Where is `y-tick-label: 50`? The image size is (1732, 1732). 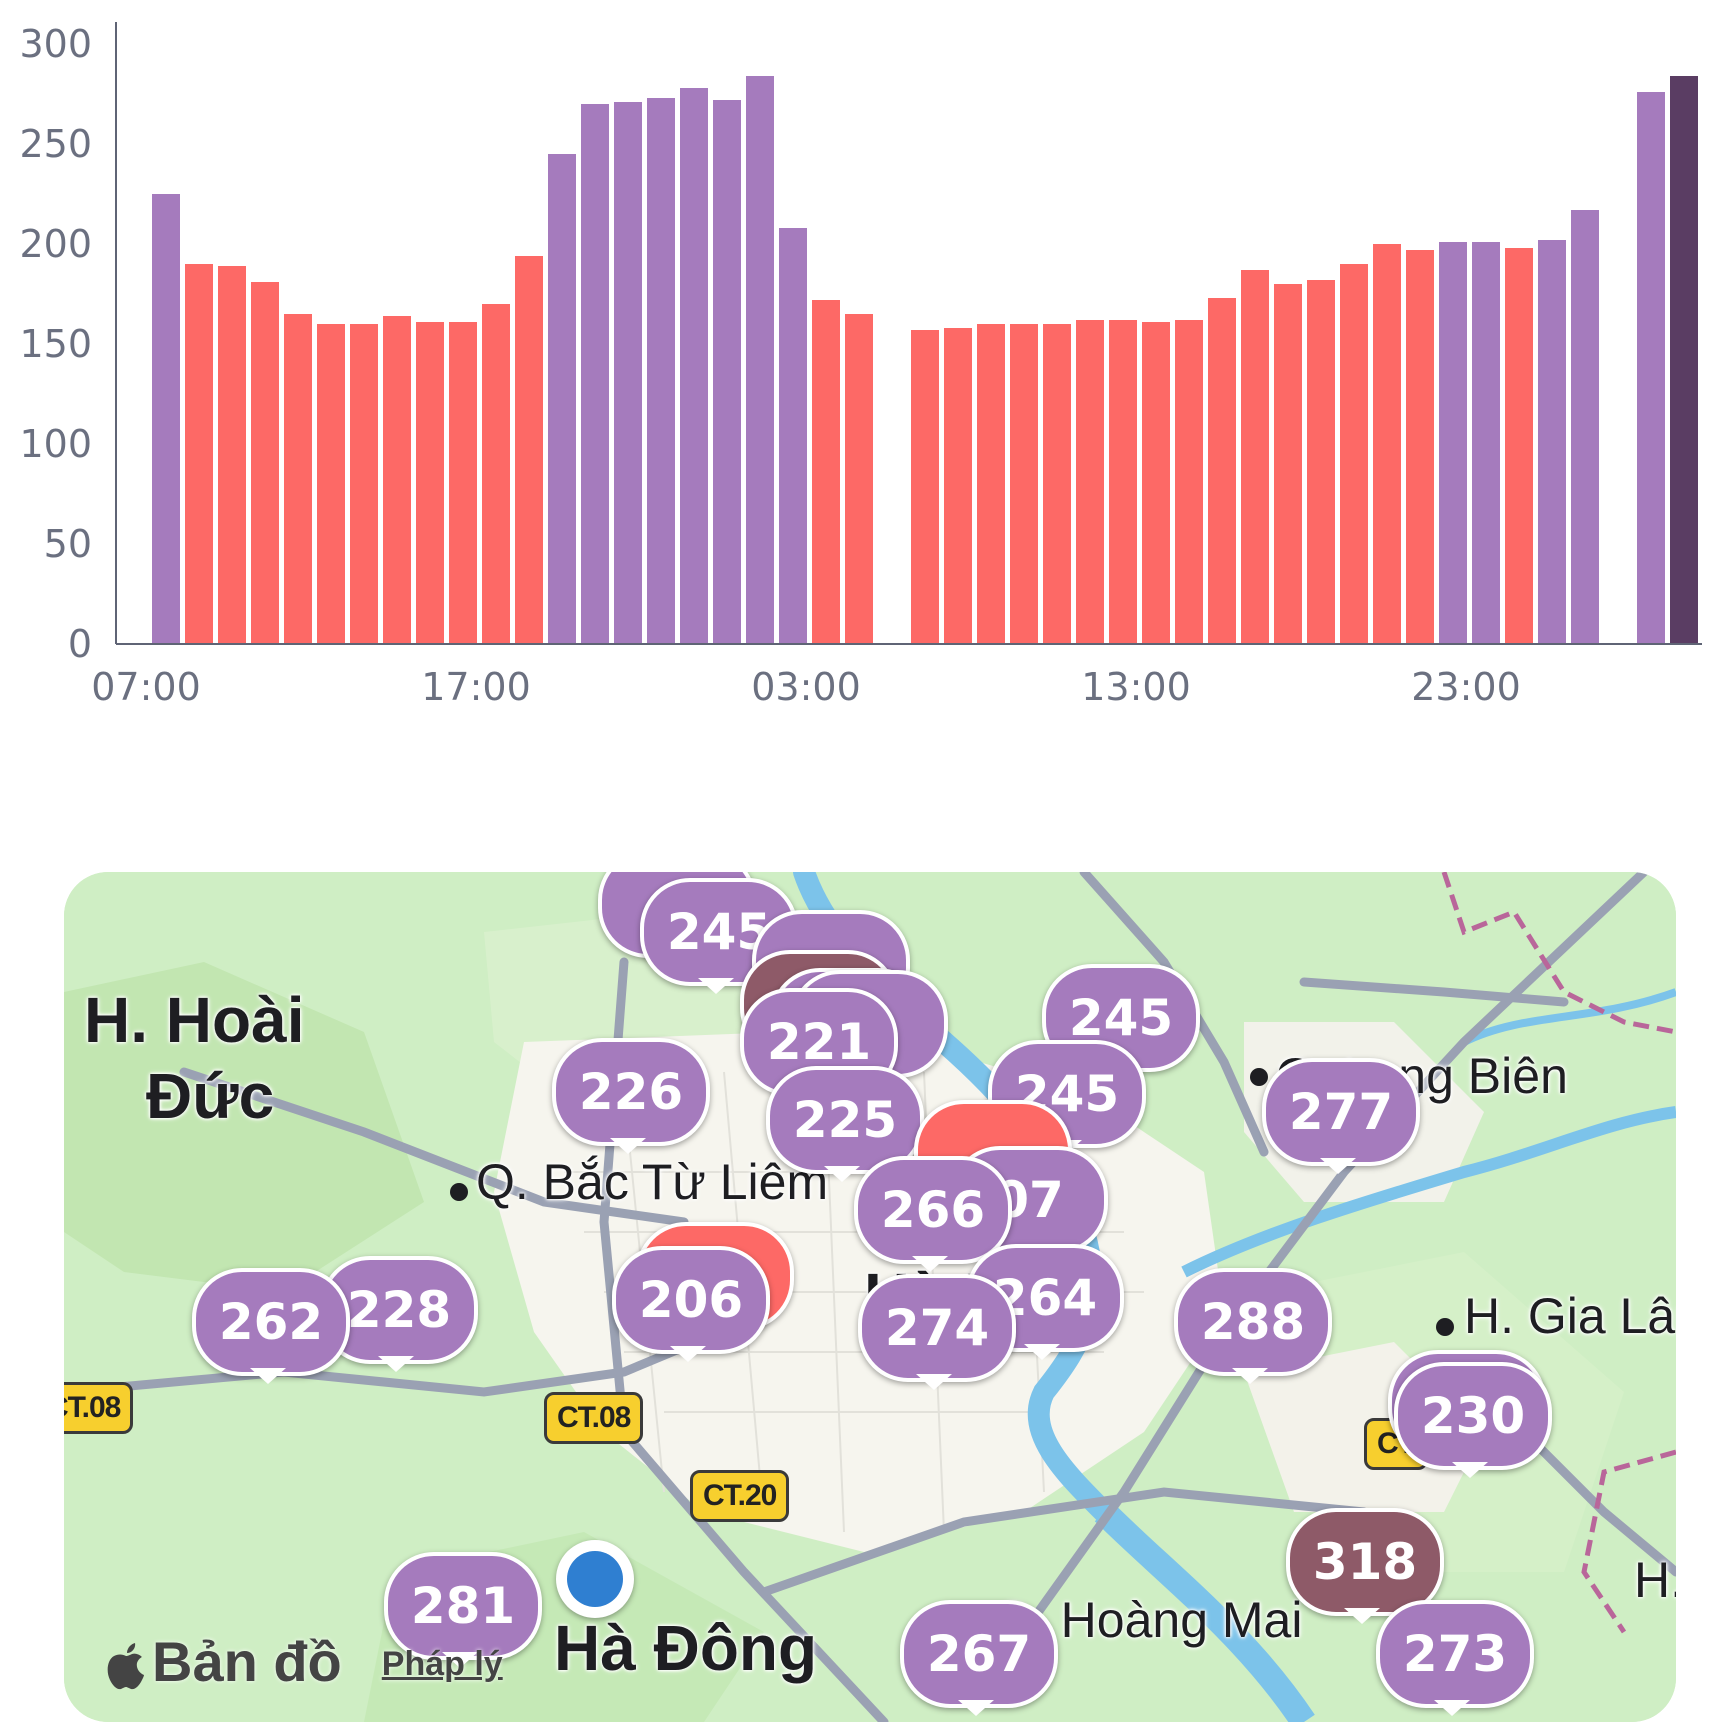
y-tick-label: 50 is located at coordinates (68, 544).